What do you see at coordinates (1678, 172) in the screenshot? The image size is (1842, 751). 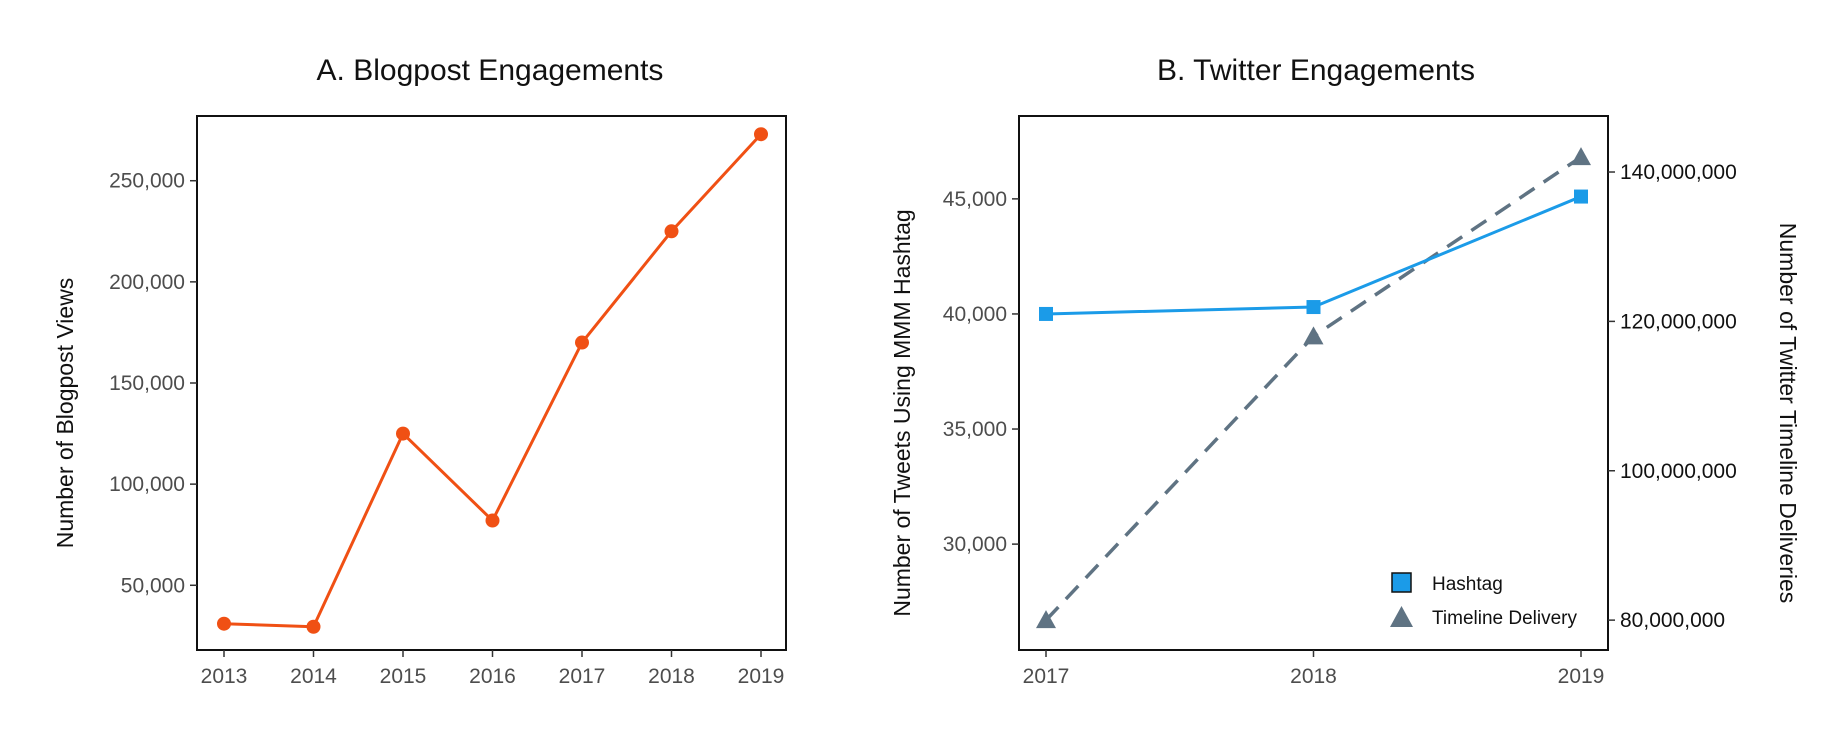 I see `panel-b-right-tick-label: 140,000,000` at bounding box center [1678, 172].